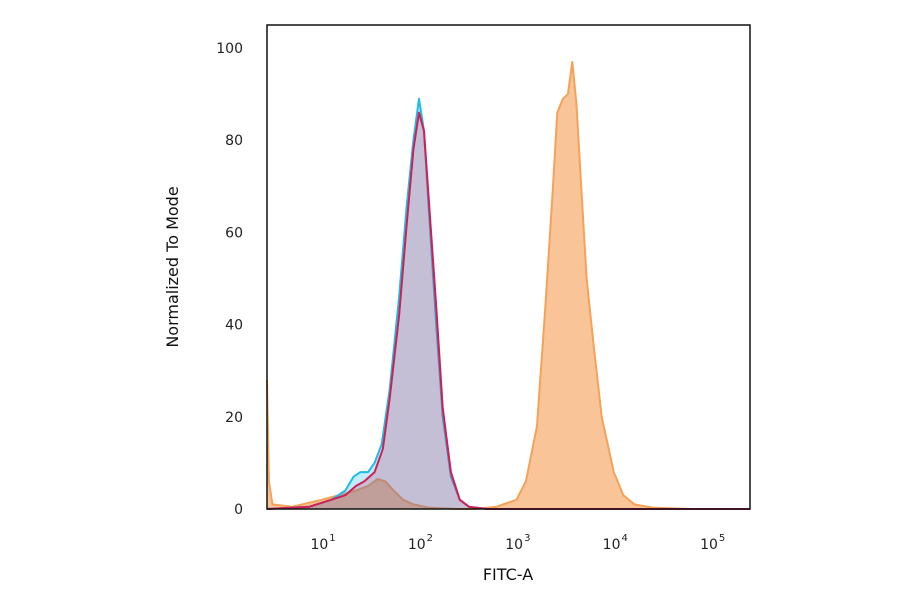 Image resolution: width=900 pixels, height=594 pixels. What do you see at coordinates (615, 543) in the screenshot?
I see `x-tick-label: 10⁴` at bounding box center [615, 543].